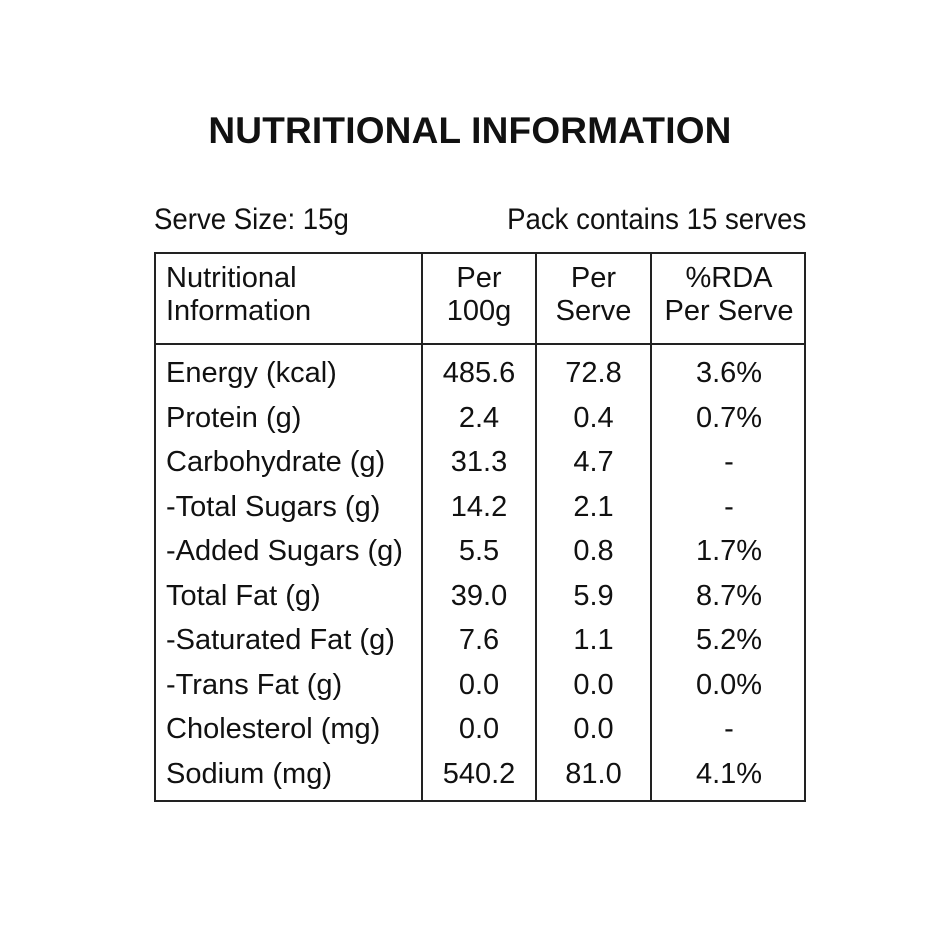  I want to click on column-header: Nutritional Information, so click(291, 295).